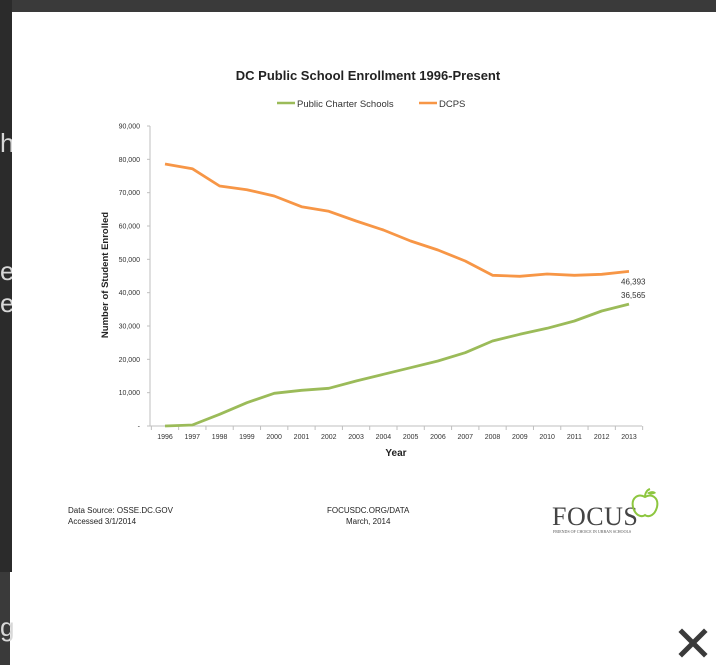  I want to click on data-source-line: Data Source: OSSE.DC.GOV, so click(120, 510).